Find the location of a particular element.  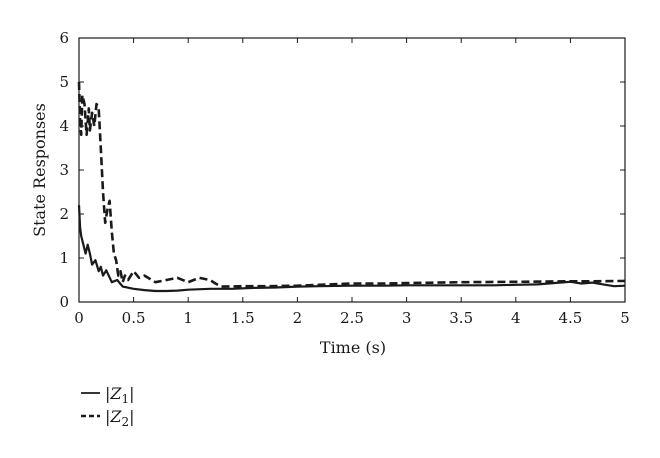

x-tick-label: 0.5 is located at coordinates (134, 318).